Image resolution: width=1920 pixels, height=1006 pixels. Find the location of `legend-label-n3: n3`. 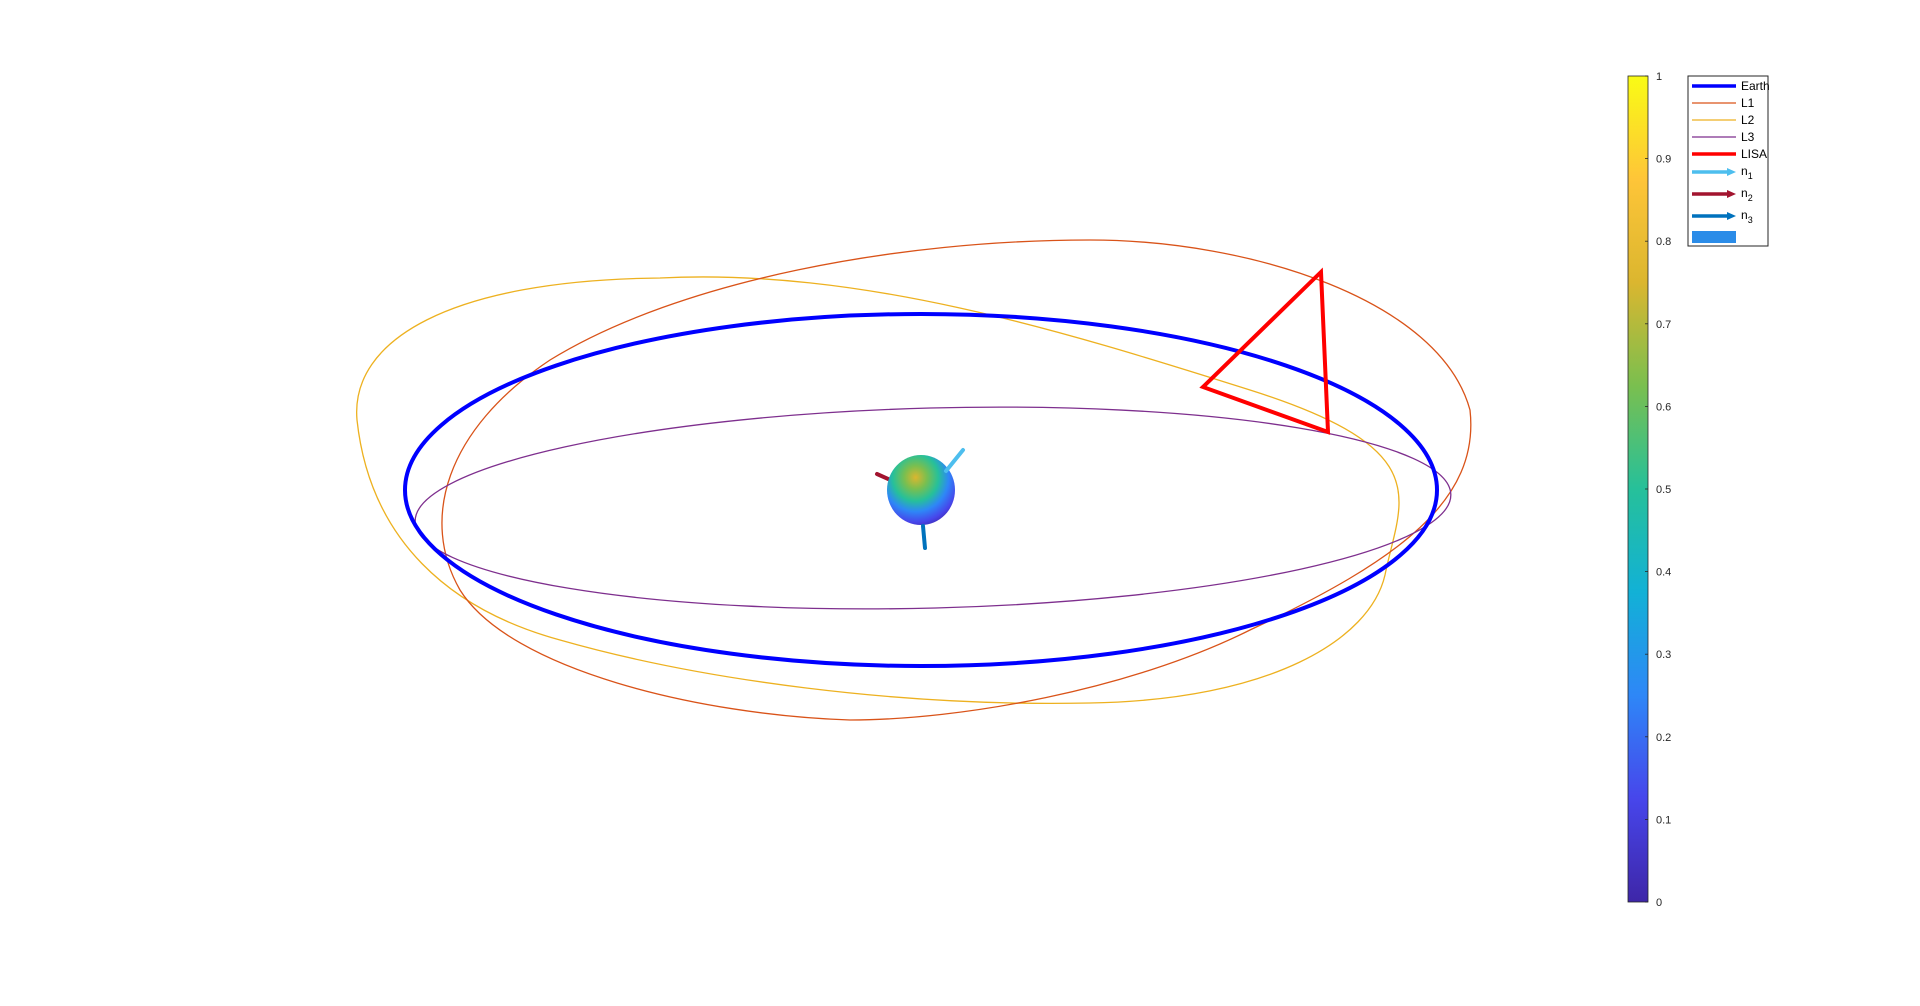

legend-label-n3: n3 is located at coordinates (1747, 216).